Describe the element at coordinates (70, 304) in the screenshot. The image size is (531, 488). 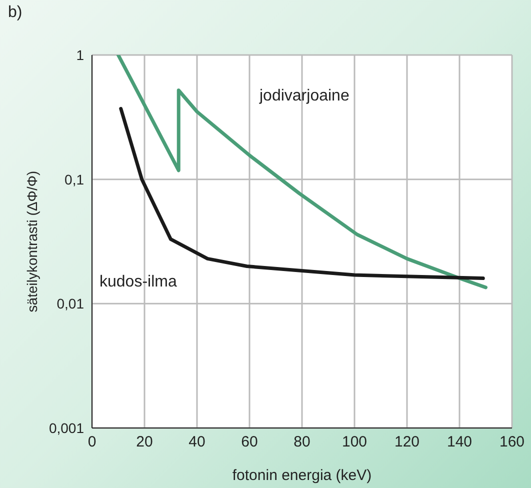
I see `y-tick-label: 0,01` at that location.